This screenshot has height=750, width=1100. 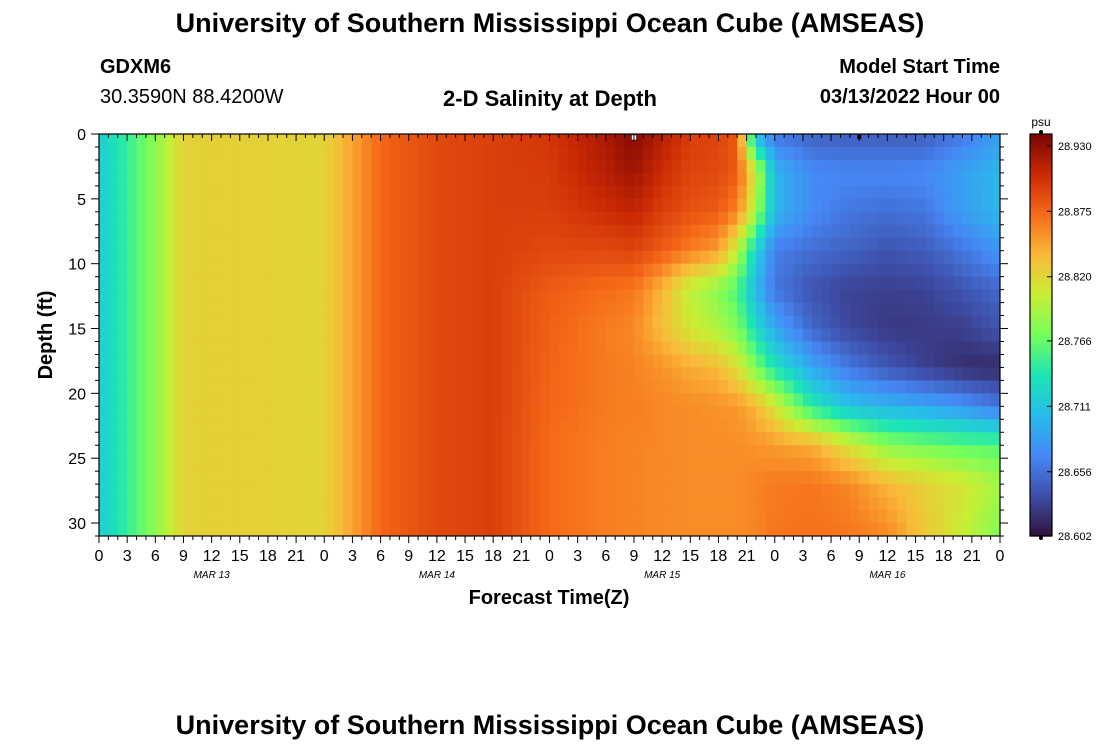 I want to click on x-tick-label: 3, so click(x=127, y=556).